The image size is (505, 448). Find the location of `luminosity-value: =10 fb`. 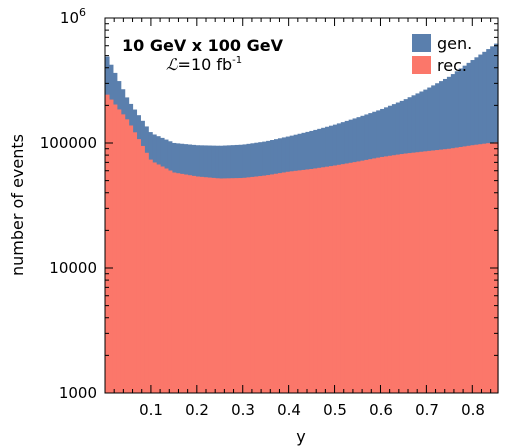

luminosity-value: =10 fb is located at coordinates (205, 64).